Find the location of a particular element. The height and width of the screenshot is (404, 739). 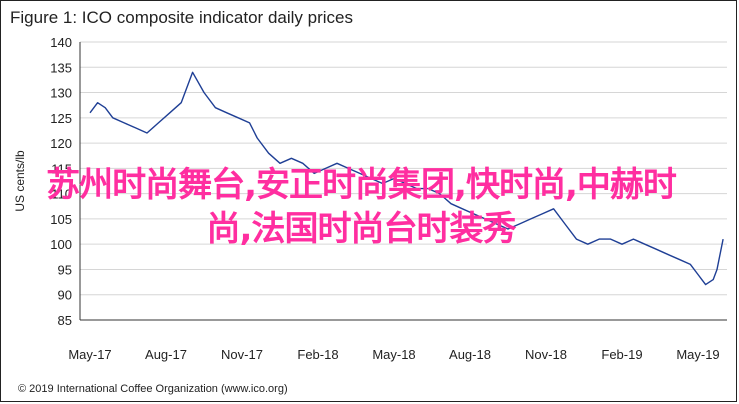

y-tick-labels: 85 90 95 100 105 110 115 120 125 130 135 140 is located at coordinates (61, 181).